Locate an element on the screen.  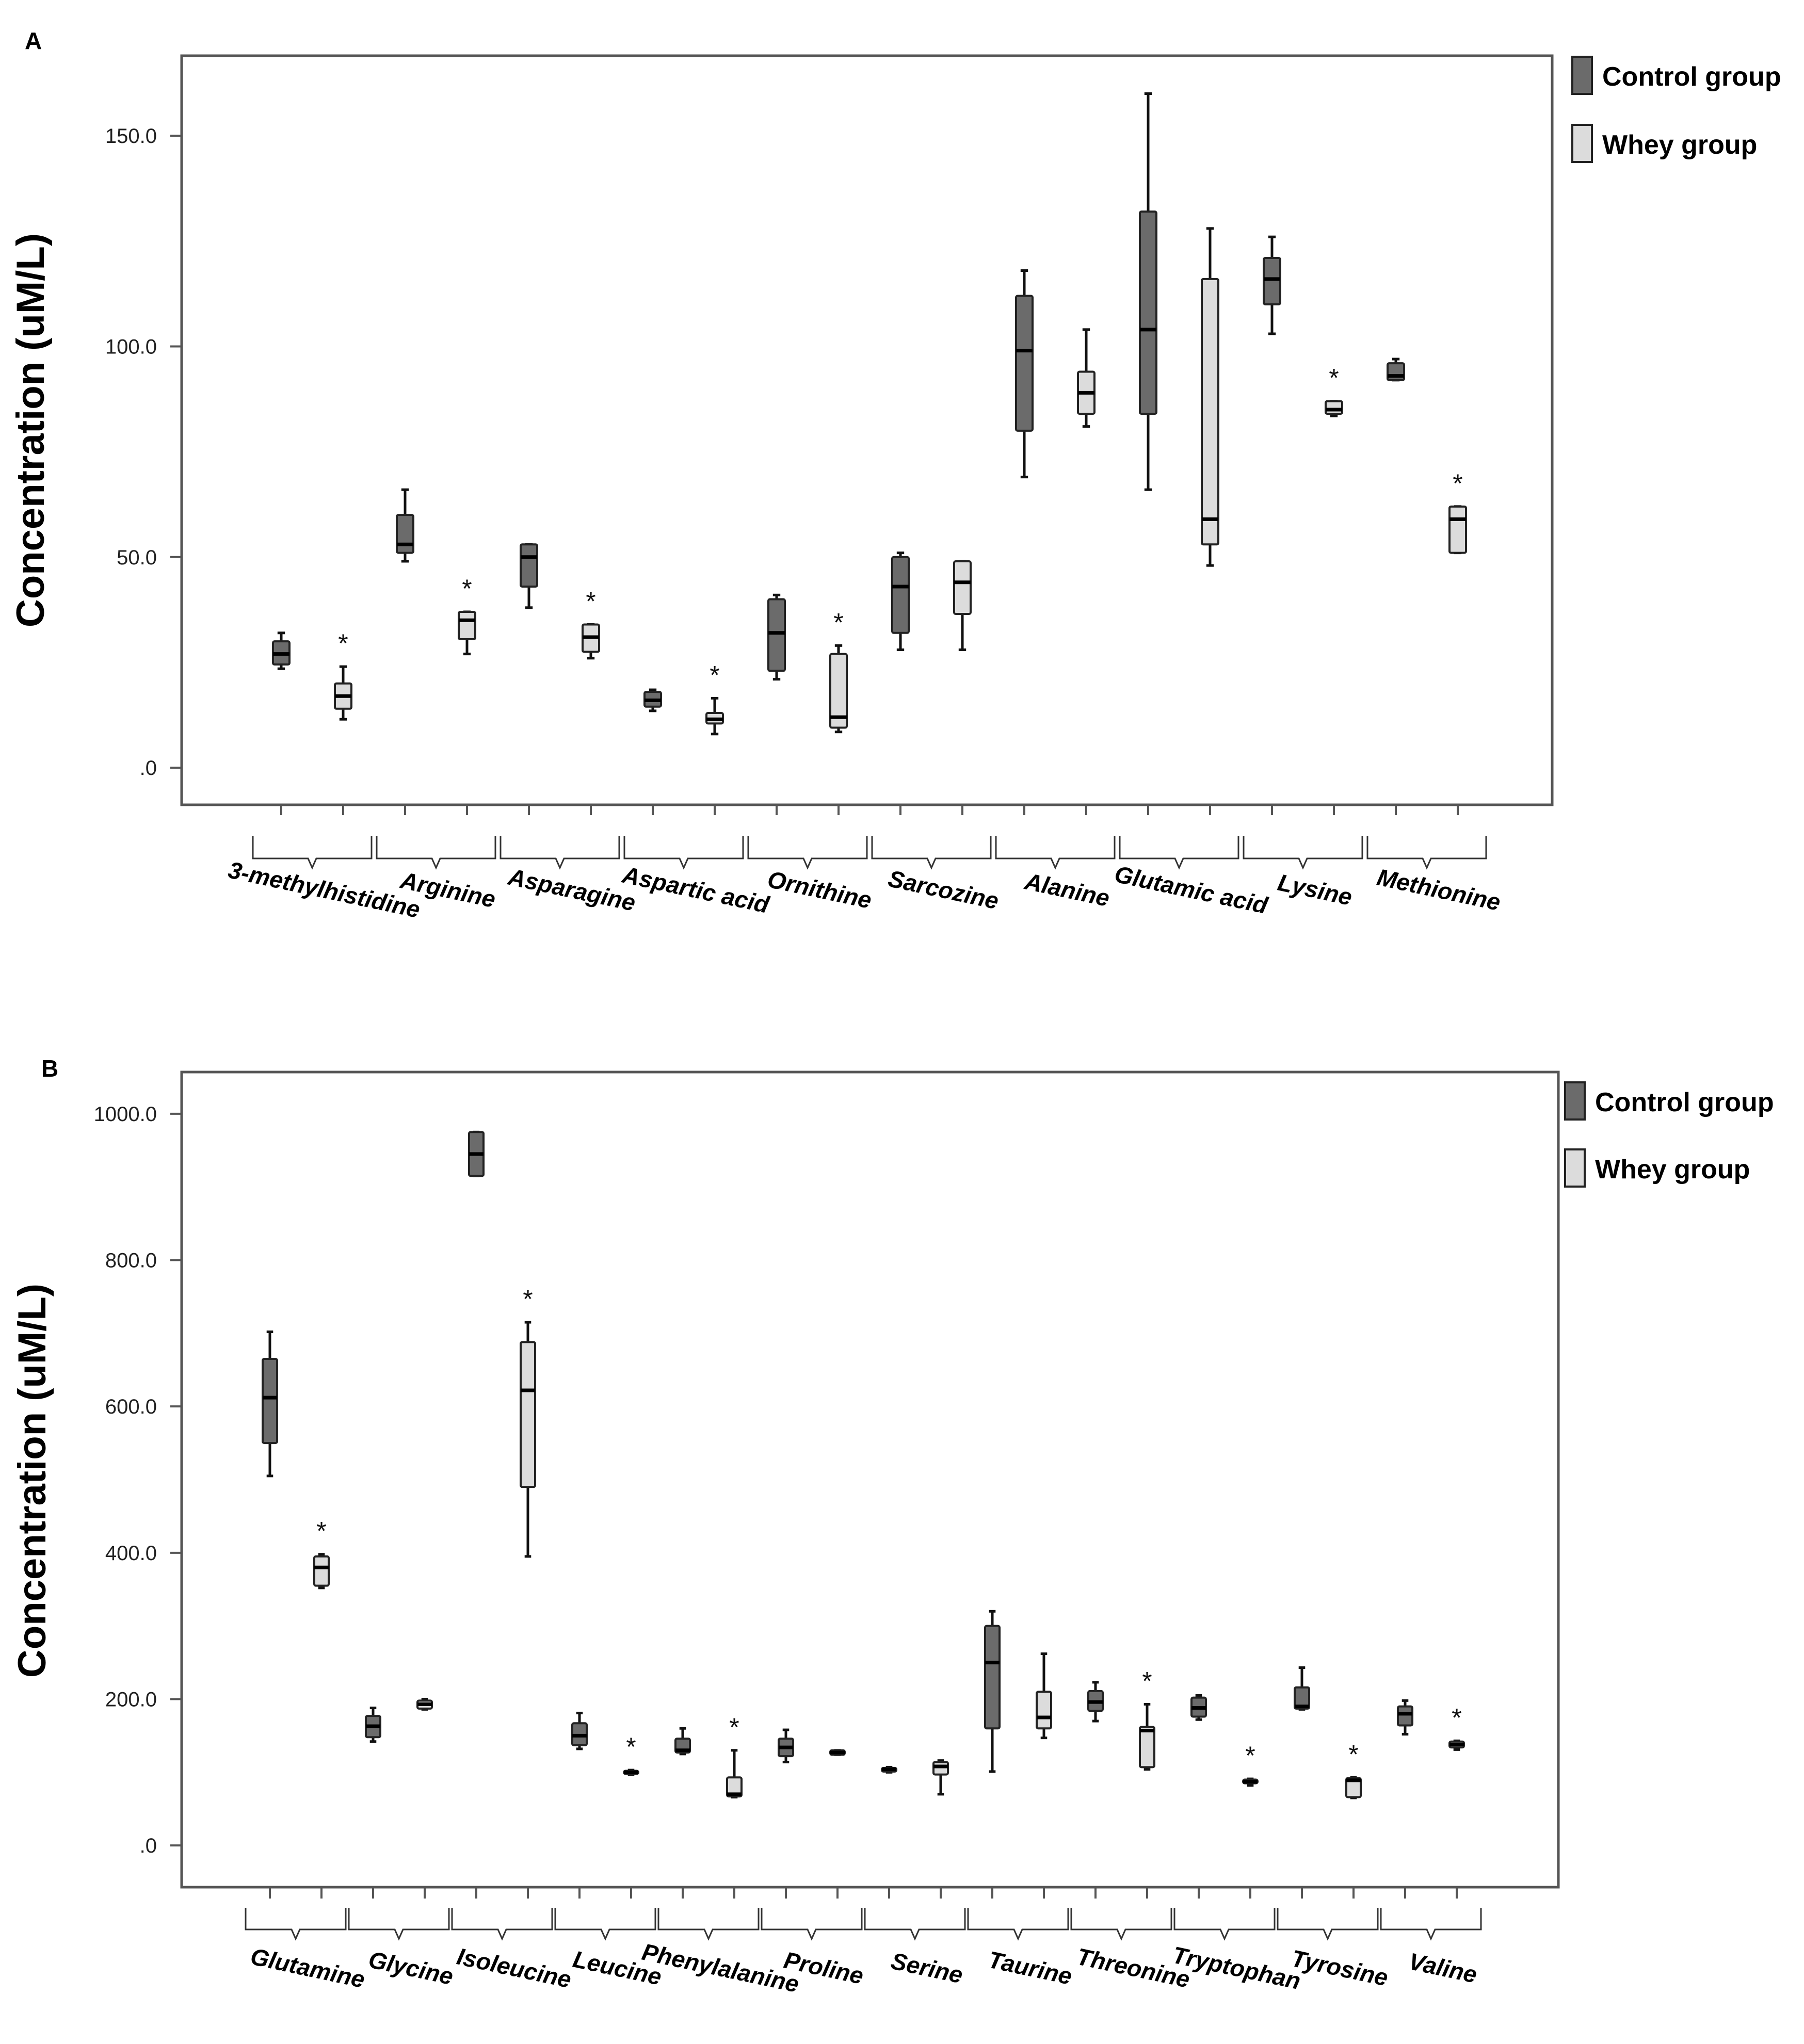
y-tick-label: 400.0 is located at coordinates (131, 1553).